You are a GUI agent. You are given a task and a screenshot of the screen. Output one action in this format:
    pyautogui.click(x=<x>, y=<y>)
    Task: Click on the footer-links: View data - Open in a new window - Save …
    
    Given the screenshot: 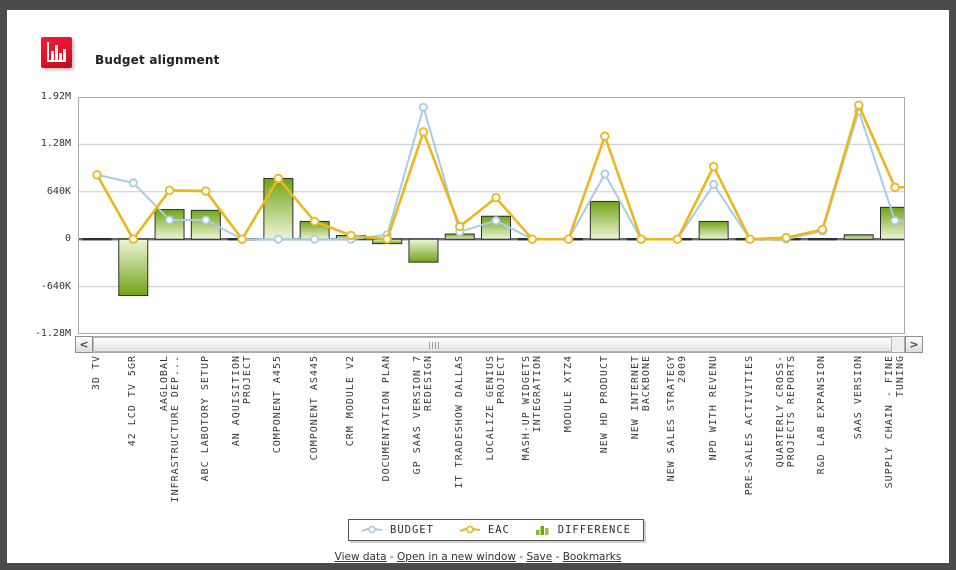 What is the action you would take?
    pyautogui.click(x=478, y=557)
    